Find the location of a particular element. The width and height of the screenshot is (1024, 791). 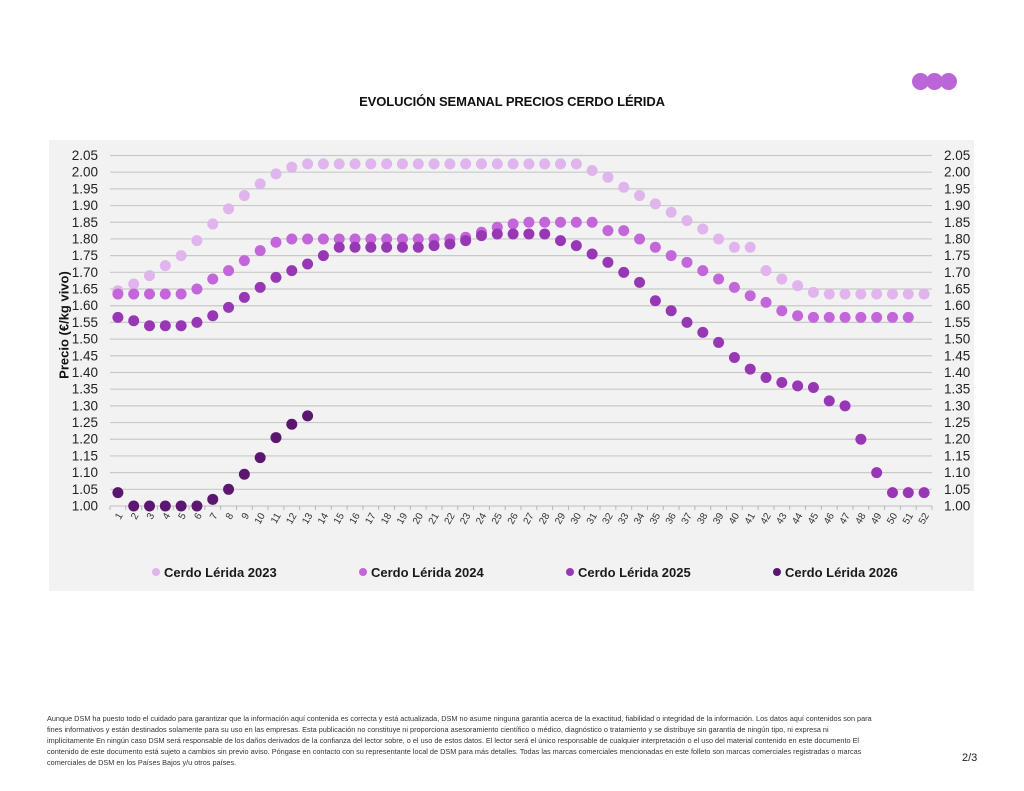

y-tick-label-right: 1.15 is located at coordinates (957, 455).